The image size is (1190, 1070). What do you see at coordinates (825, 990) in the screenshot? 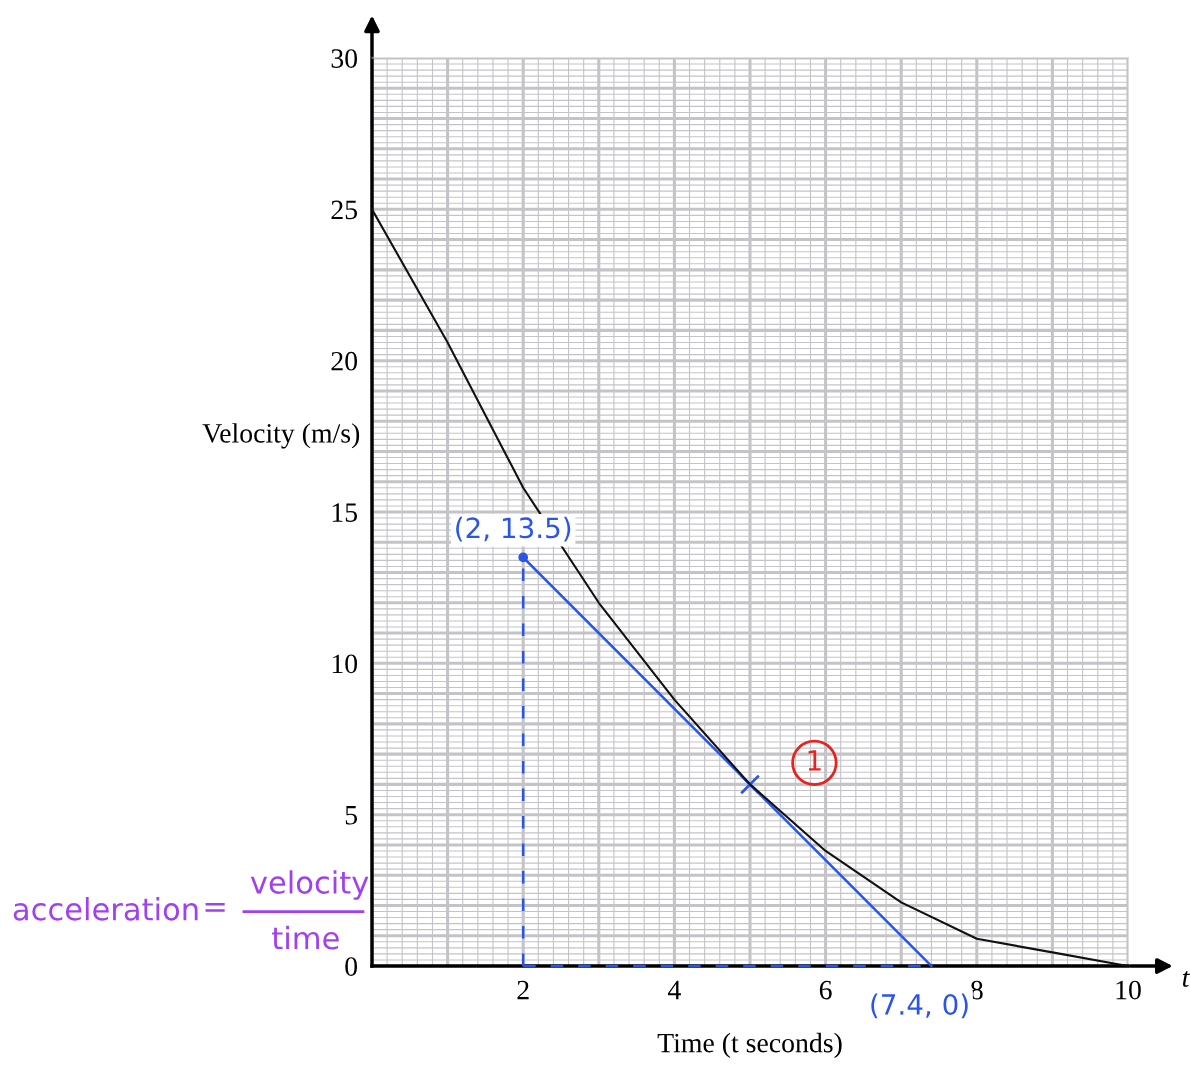
I see `x-tick-label: 6` at bounding box center [825, 990].